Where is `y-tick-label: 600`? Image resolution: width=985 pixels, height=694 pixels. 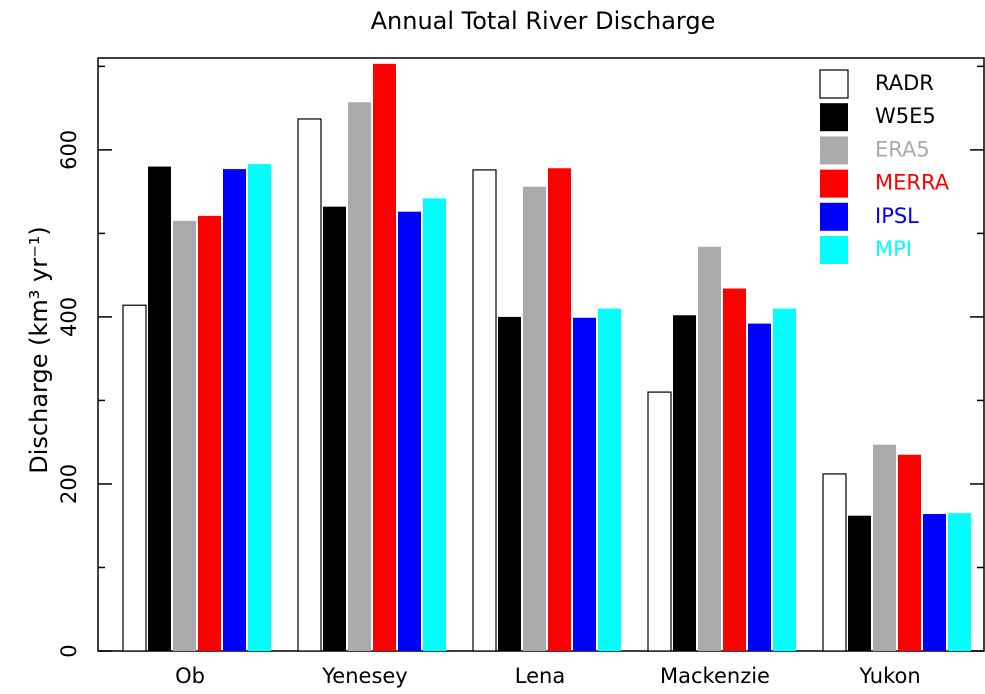
y-tick-label: 600 is located at coordinates (69, 150).